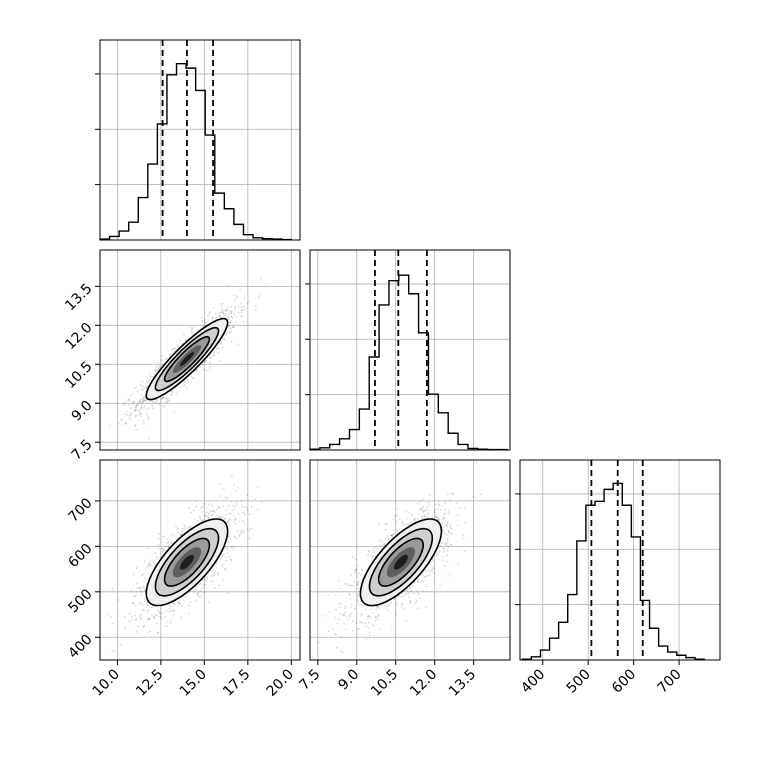 Image resolution: width=760 pixels, height=760 pixels. I want to click on density-level, so click(187, 562).